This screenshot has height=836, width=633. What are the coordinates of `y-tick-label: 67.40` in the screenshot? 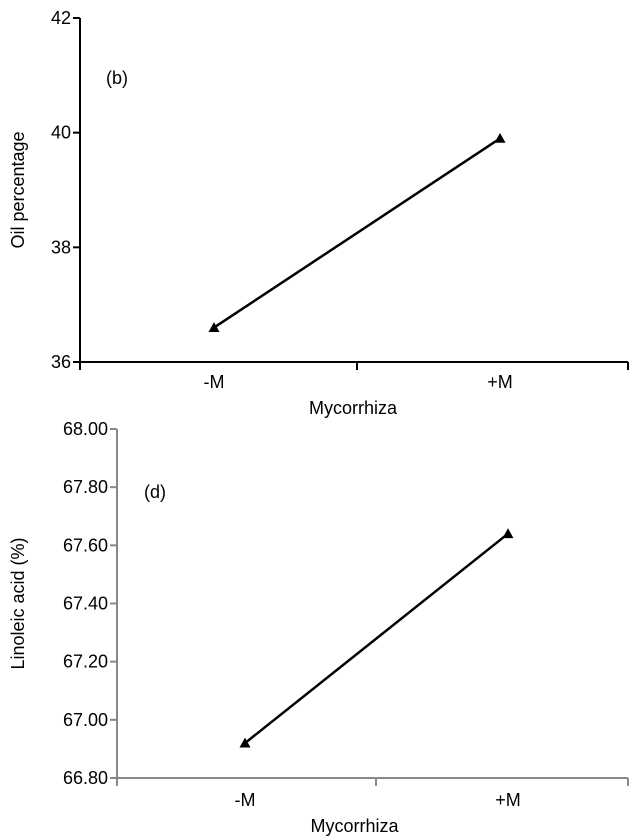 It's located at (85, 604).